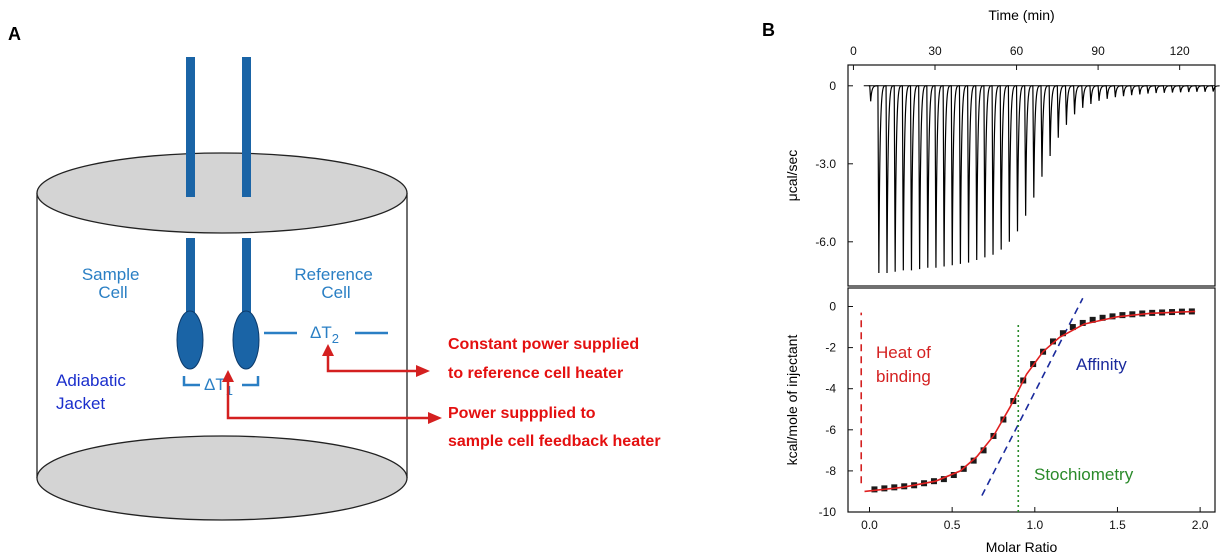 Image resolution: width=1222 pixels, height=557 pixels. What do you see at coordinates (825, 164) in the screenshot?
I see `y-tick-label: -3.0` at bounding box center [825, 164].